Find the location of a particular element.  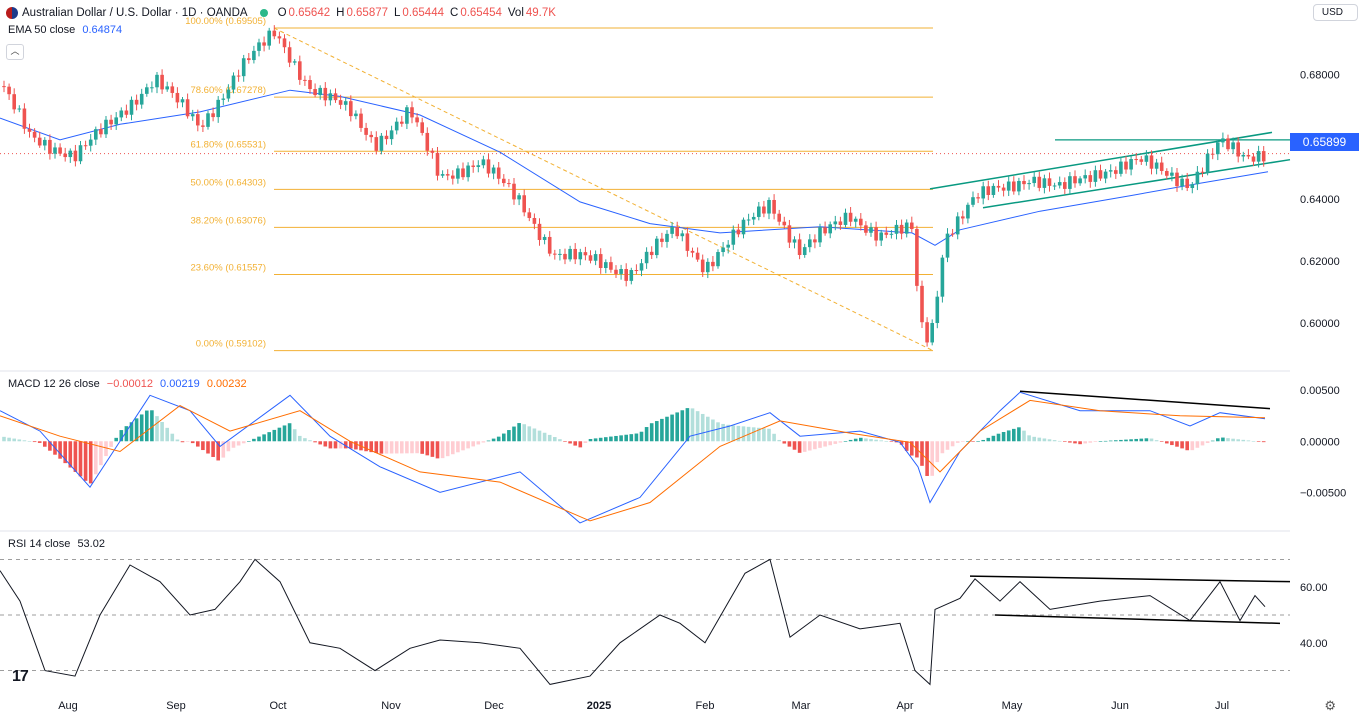

chevron-up-icon: ︿ is located at coordinates (15, 51).